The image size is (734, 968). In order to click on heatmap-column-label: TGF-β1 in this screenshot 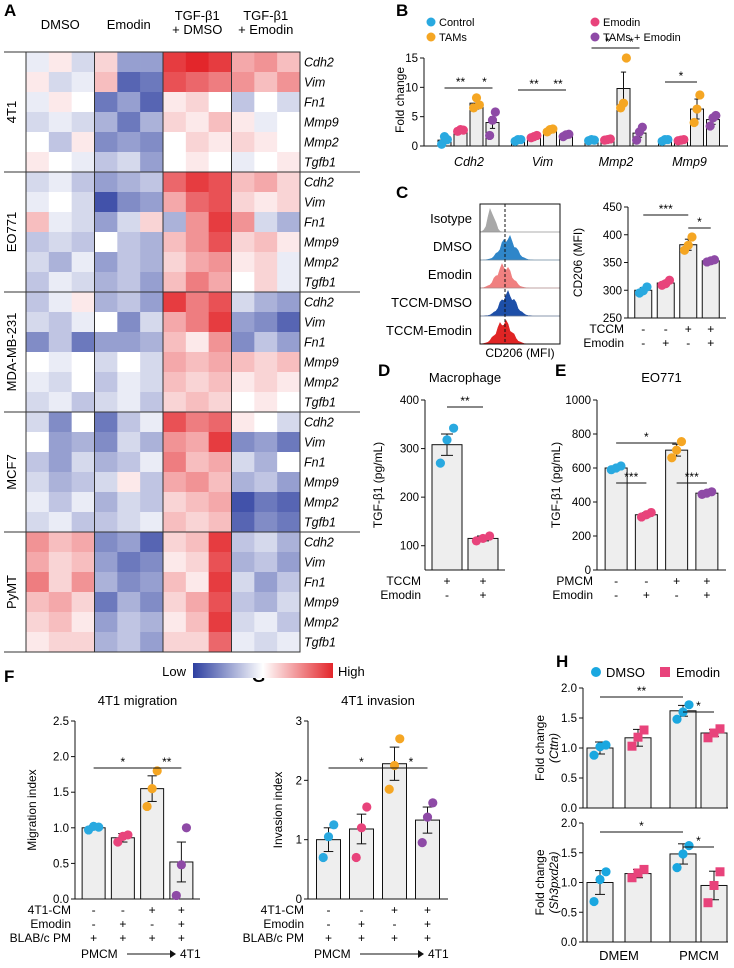, I will do `click(265, 15)`.